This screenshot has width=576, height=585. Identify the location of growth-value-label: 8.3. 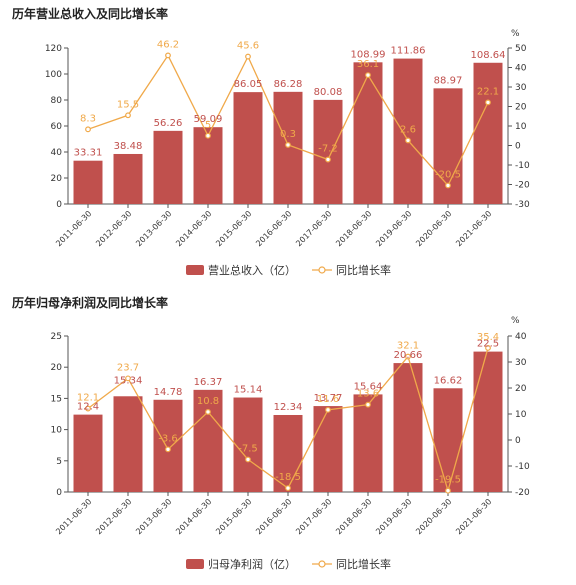
(88, 118).